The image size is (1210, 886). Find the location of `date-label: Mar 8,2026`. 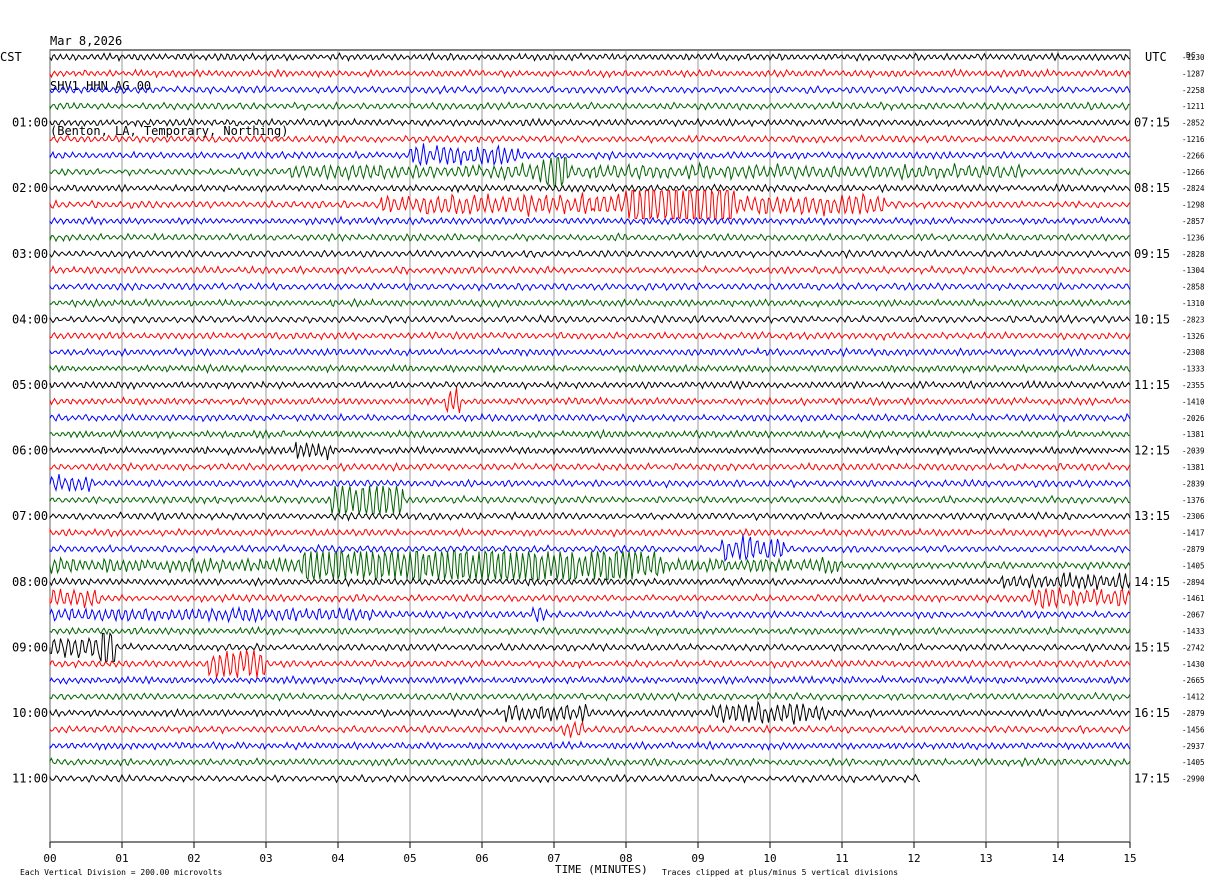

date-label: Mar 8,2026 is located at coordinates (86, 41).